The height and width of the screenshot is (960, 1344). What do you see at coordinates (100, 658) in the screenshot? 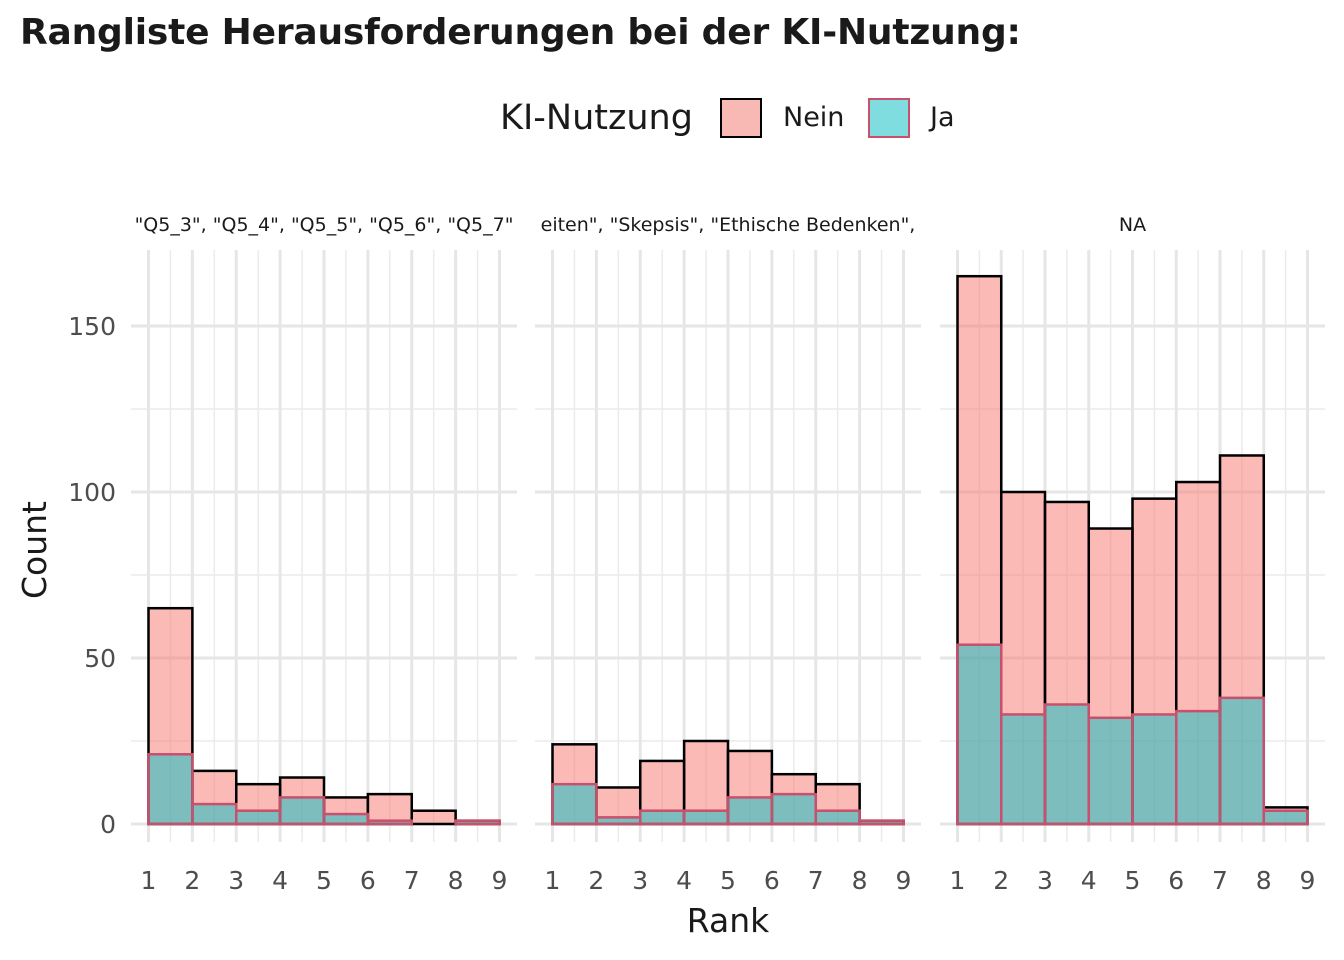
I see `y-tick-label: 50` at bounding box center [100, 658].